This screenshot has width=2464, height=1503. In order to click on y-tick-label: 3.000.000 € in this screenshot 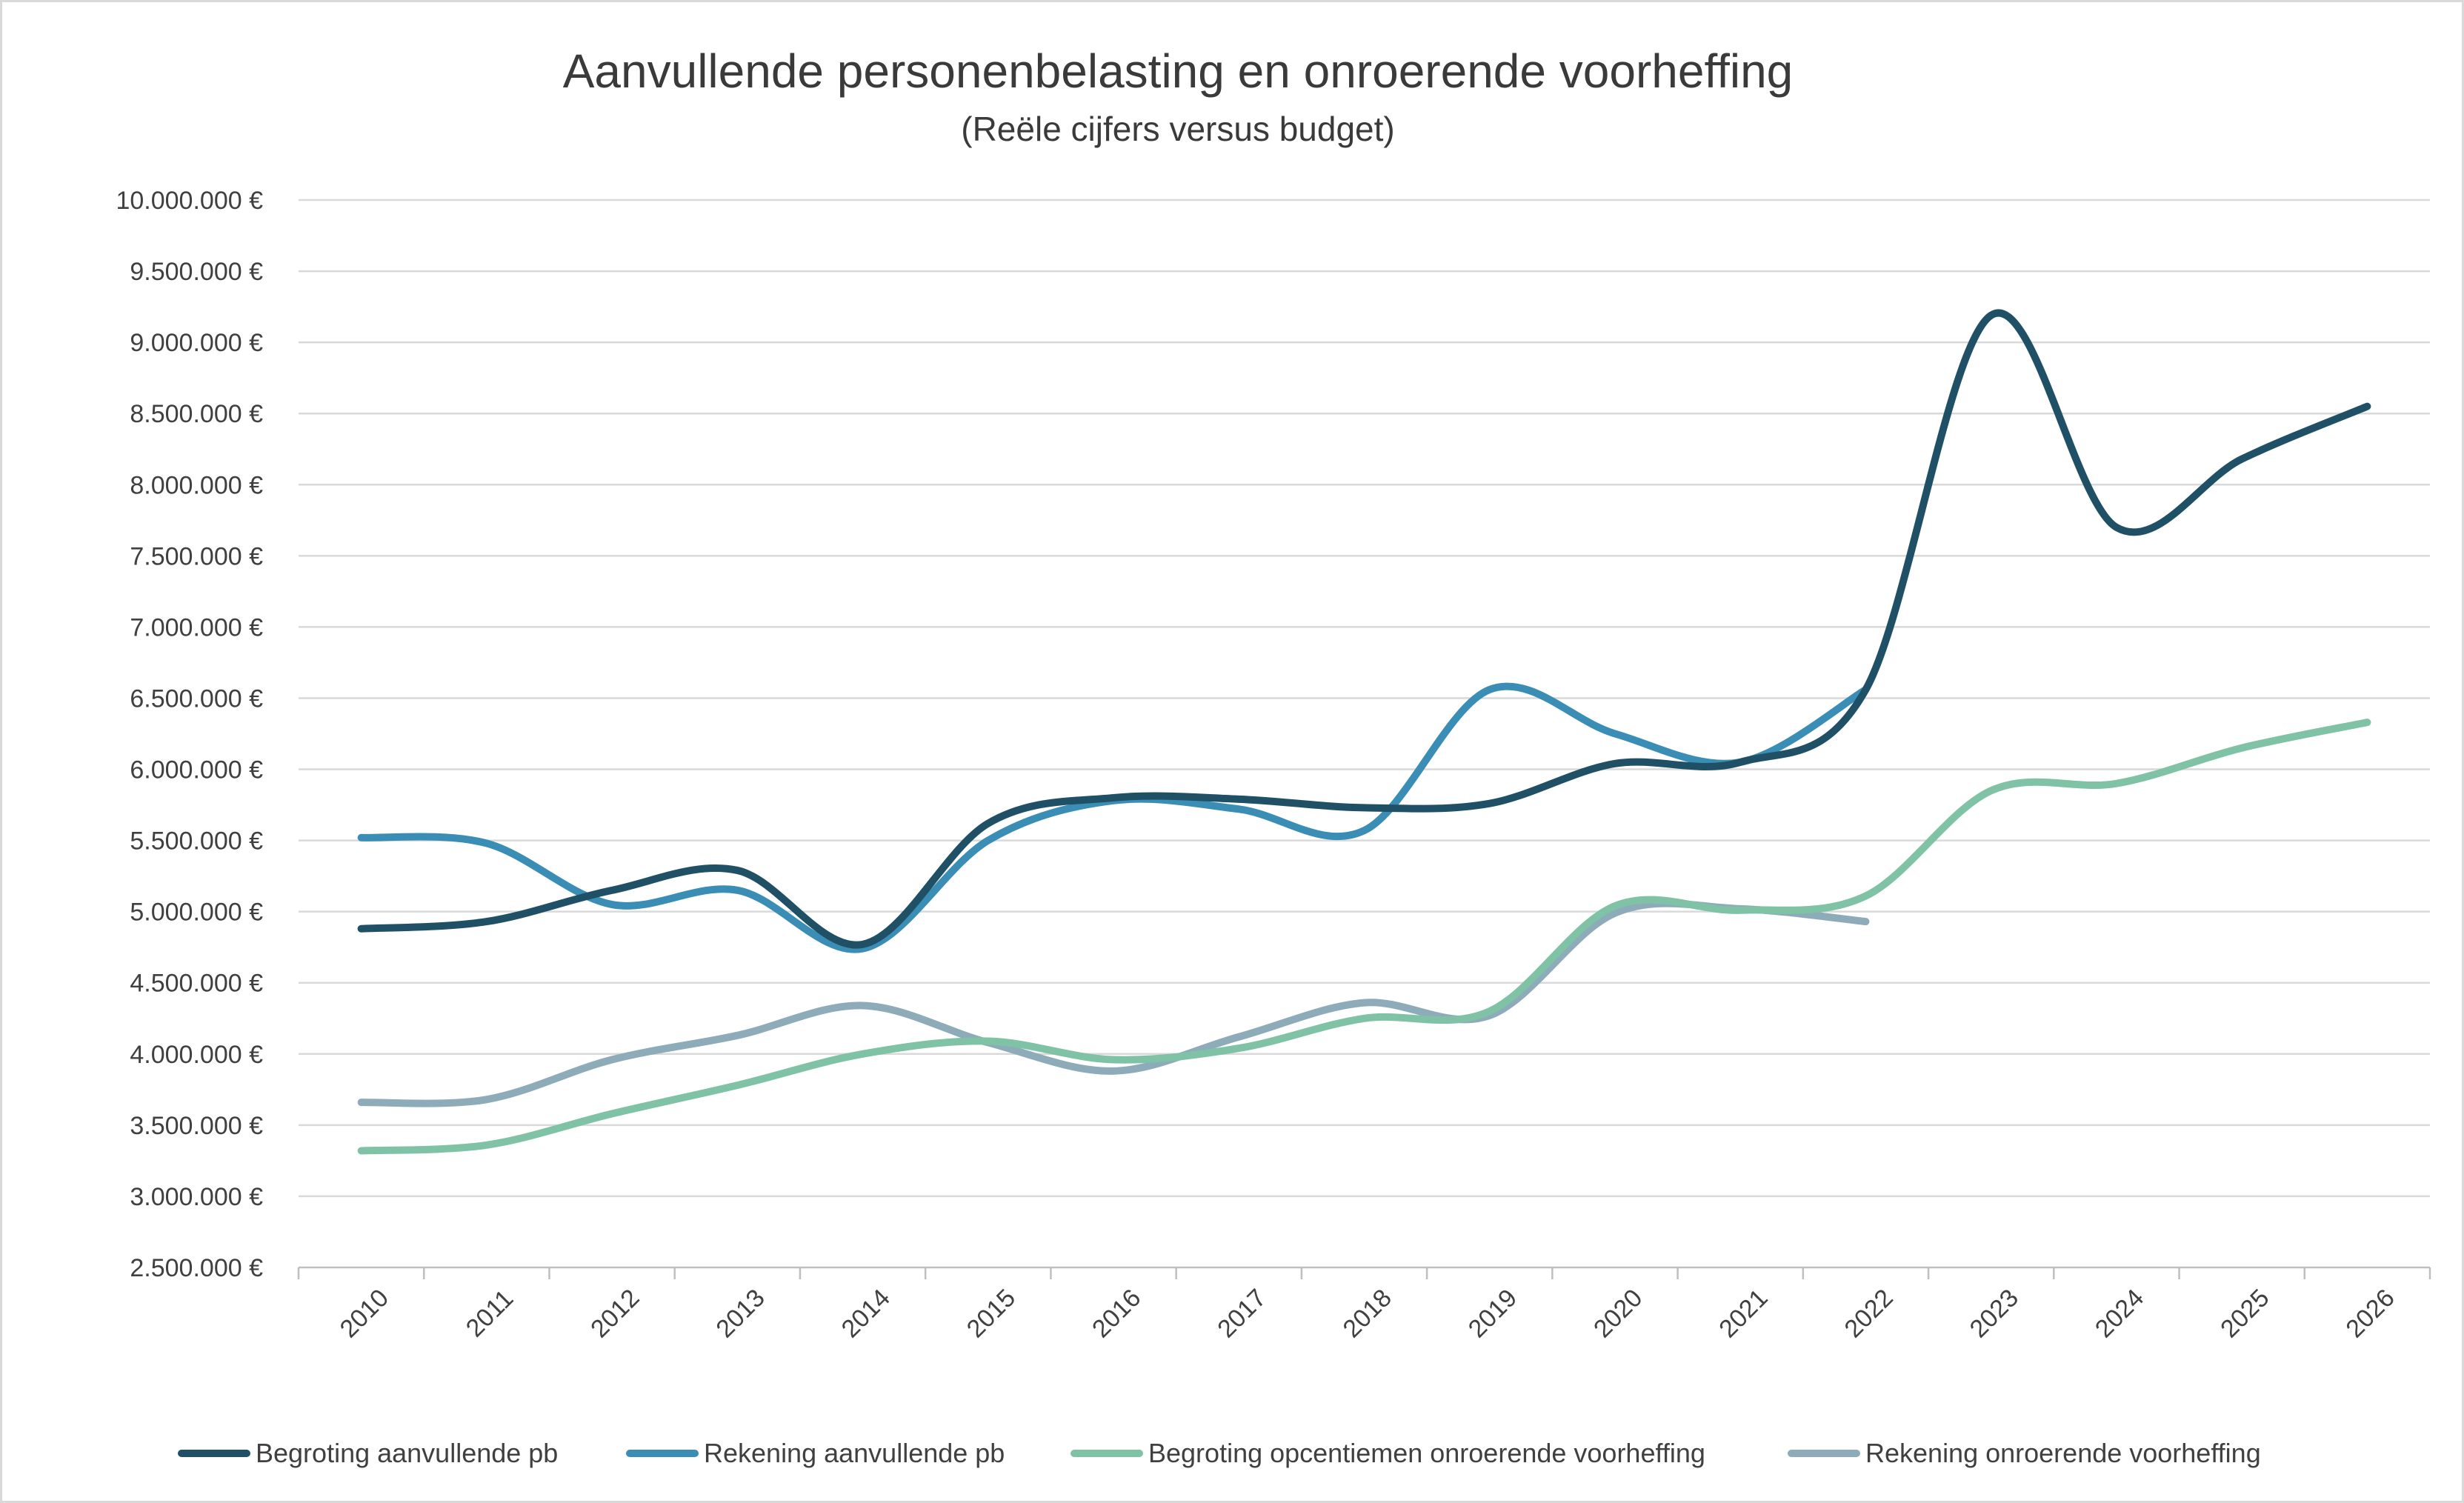, I will do `click(196, 1197)`.